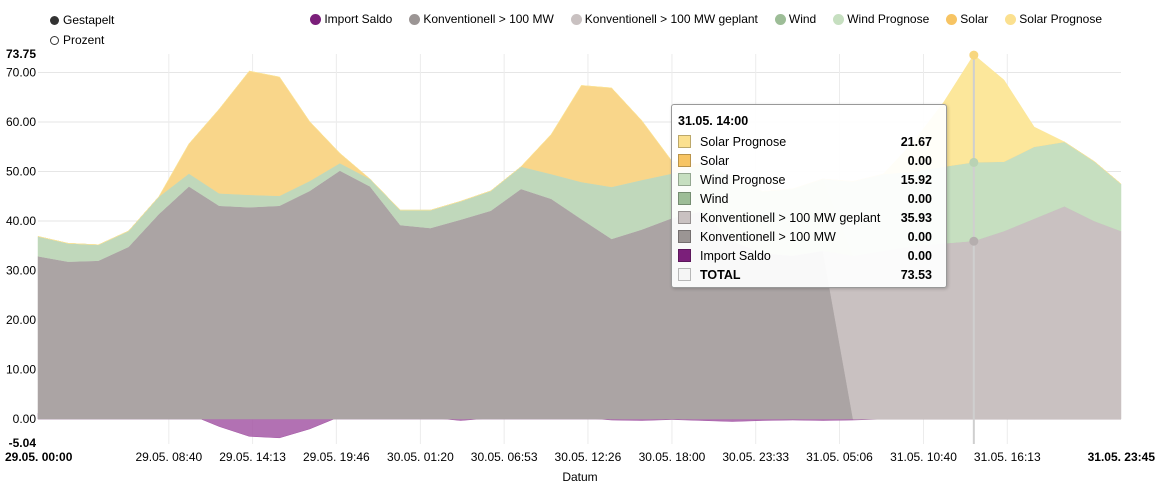  Describe the element at coordinates (21, 122) in the screenshot. I see `y-tick-label: 60.00` at that location.